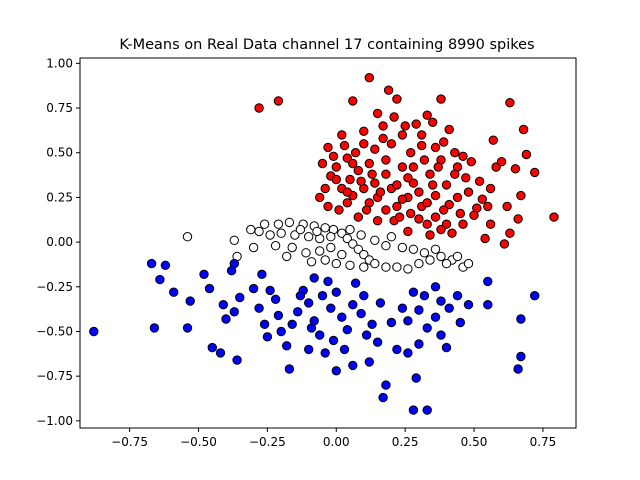 The width and height of the screenshot is (640, 480). Describe the element at coordinates (58, 242) in the screenshot. I see `y-axis: −1.00 −0.75 −0.50 −0.25 0.00 0.25 0.50 0.75 1.00` at that location.